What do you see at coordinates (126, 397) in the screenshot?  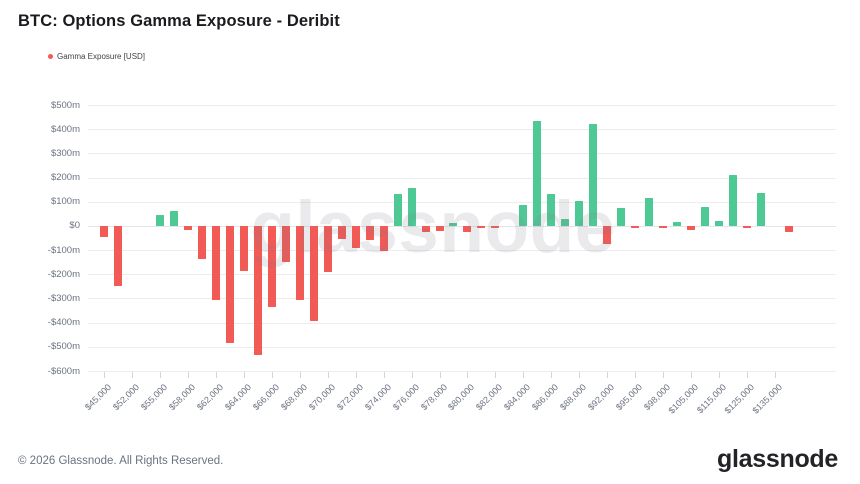 I see `x-axis-label: $52,000` at bounding box center [126, 397].